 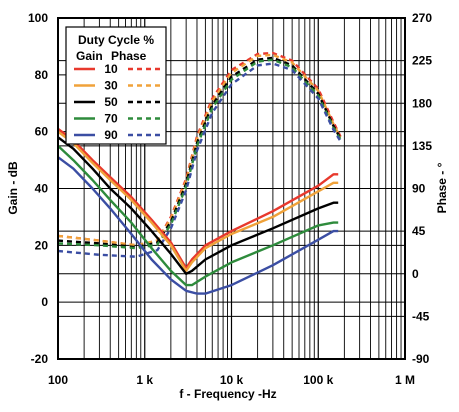 What do you see at coordinates (421, 316) in the screenshot?
I see `y-right-tick-label: -45` at bounding box center [421, 316].